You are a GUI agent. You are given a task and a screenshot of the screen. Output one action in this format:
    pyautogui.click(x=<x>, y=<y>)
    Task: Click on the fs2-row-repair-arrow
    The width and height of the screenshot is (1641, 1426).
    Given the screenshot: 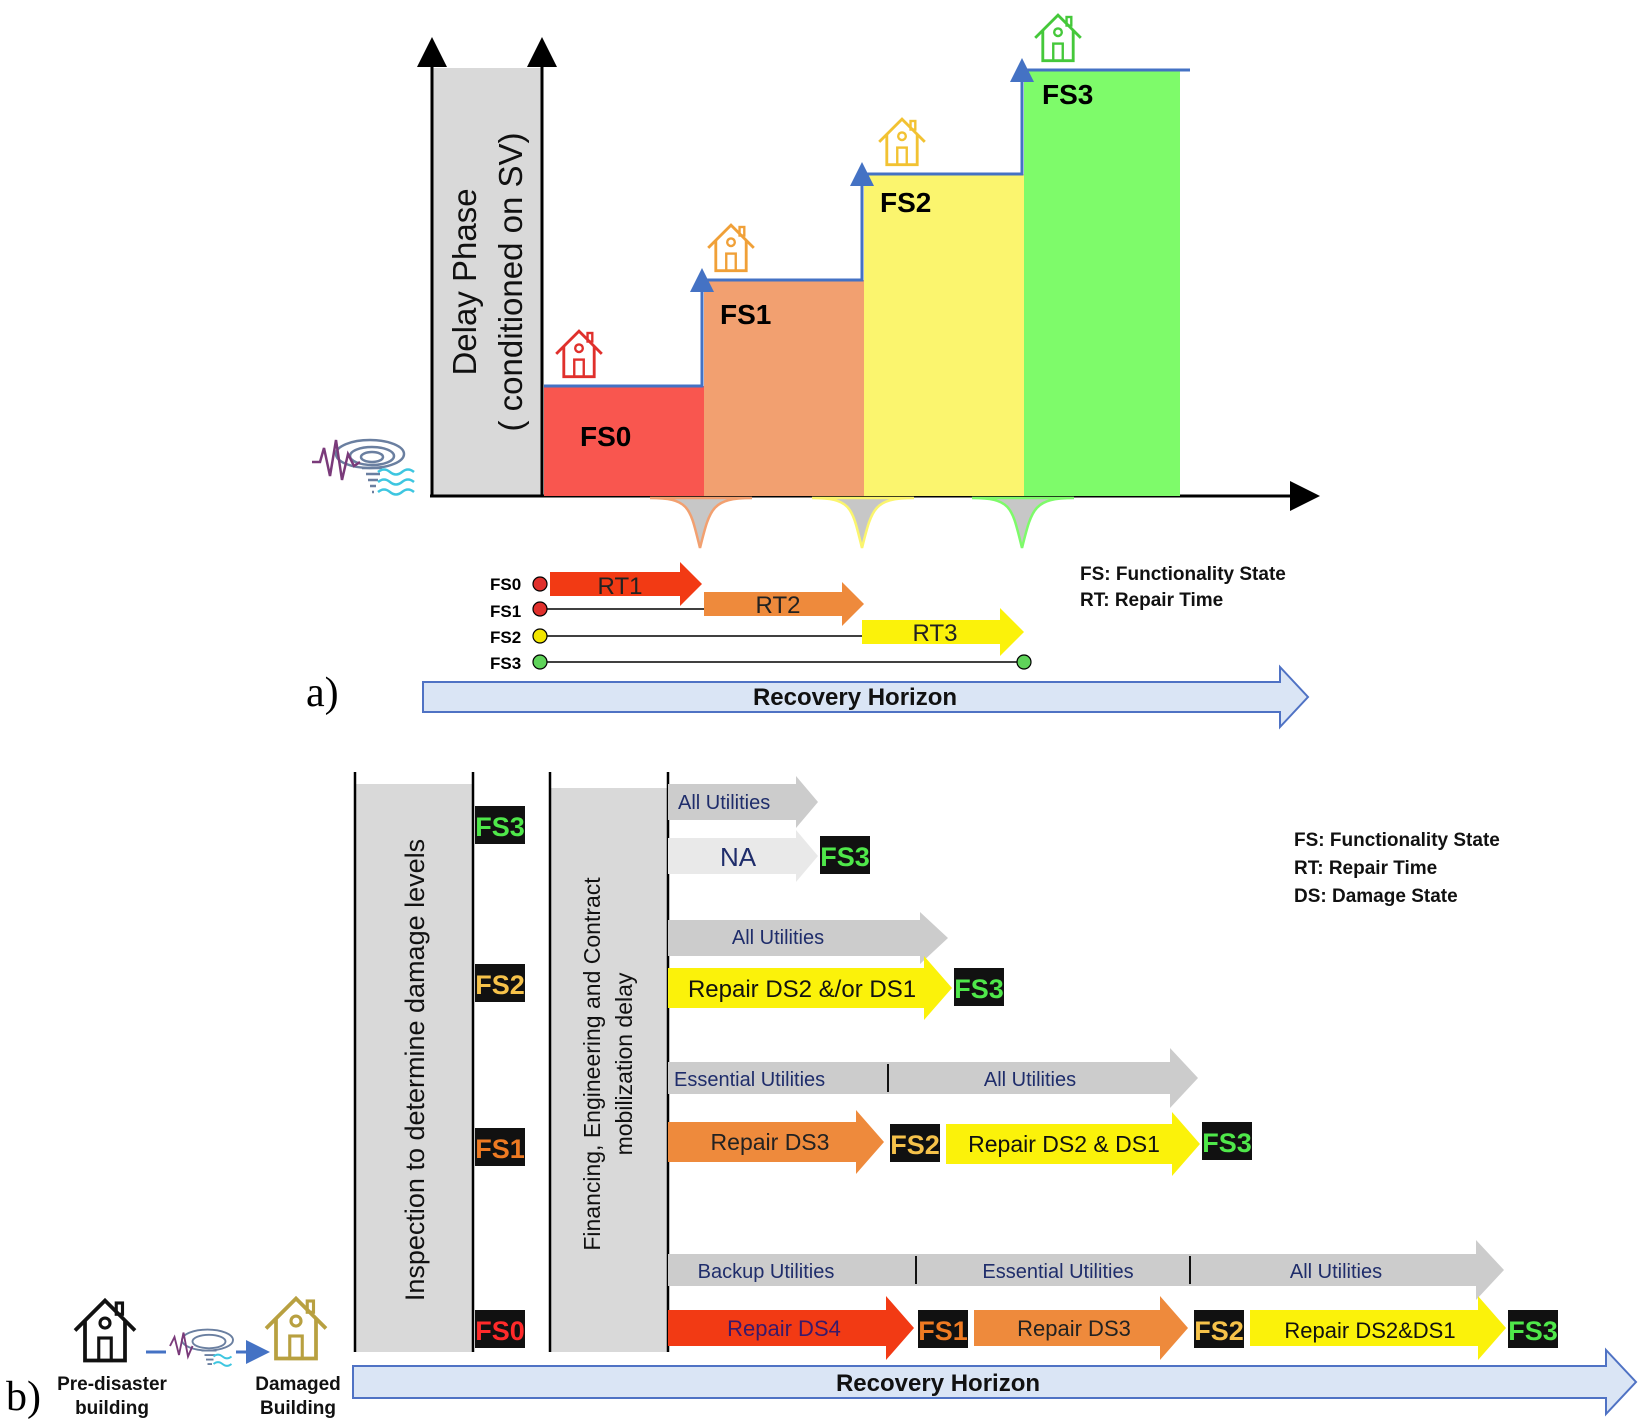 What is the action you would take?
    pyautogui.click(x=810, y=988)
    